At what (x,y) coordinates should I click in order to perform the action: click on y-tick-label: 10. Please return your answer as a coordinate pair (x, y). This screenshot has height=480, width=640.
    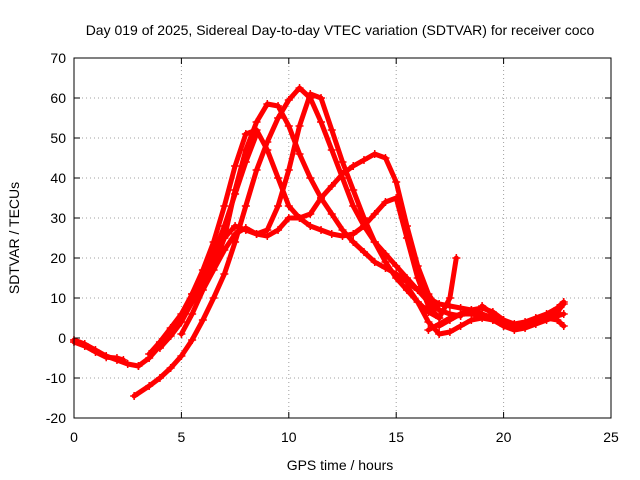
    Looking at the image, I should click on (58, 298).